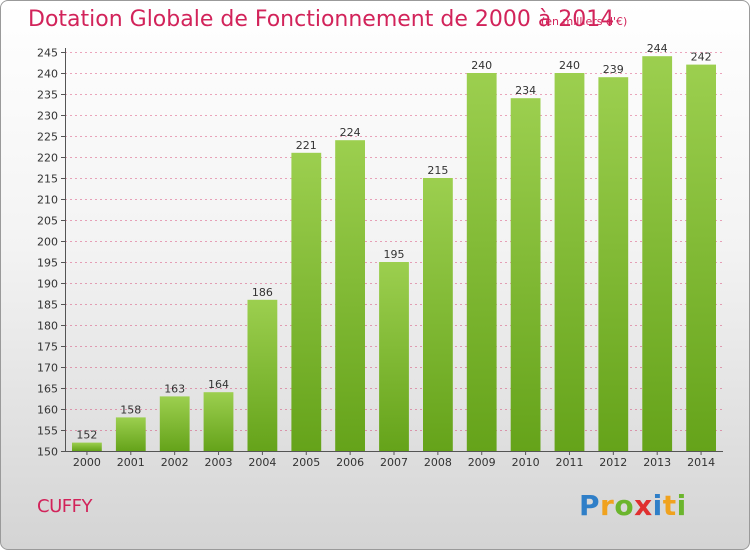 The height and width of the screenshot is (550, 750). What do you see at coordinates (47, 53) in the screenshot?
I see `y-tick-label: 245` at bounding box center [47, 53].